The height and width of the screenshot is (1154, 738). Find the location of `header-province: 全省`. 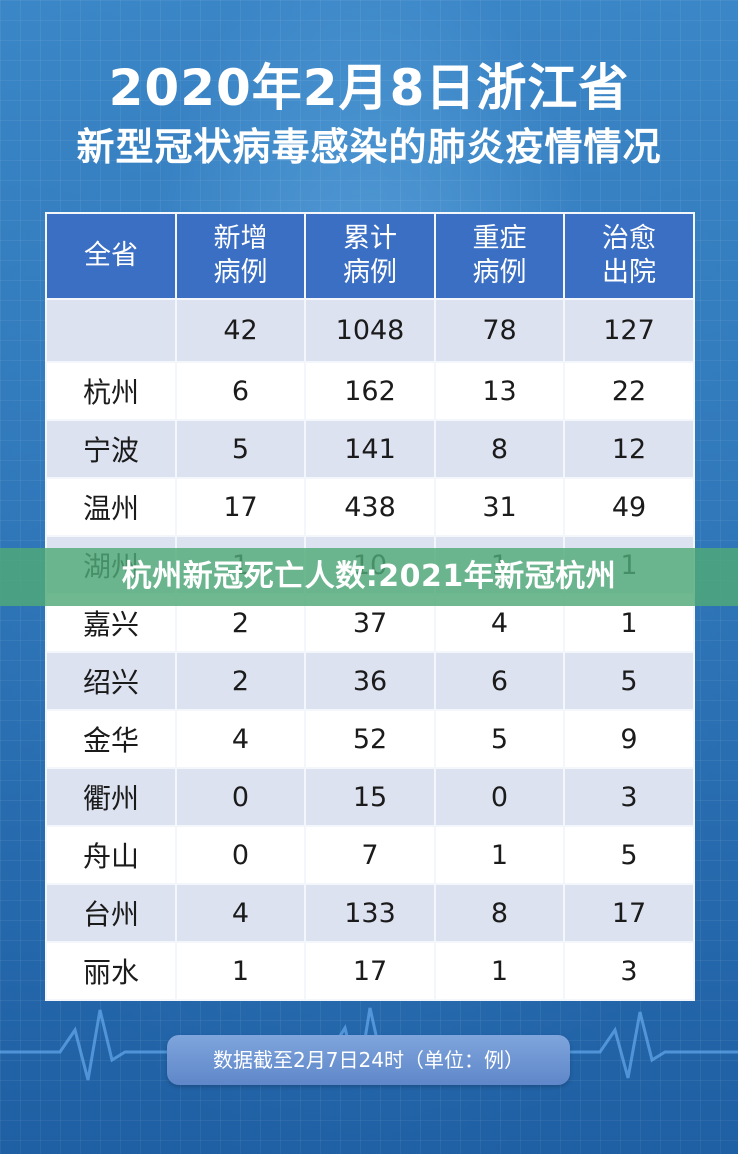

header-province: 全省 is located at coordinates (111, 256).